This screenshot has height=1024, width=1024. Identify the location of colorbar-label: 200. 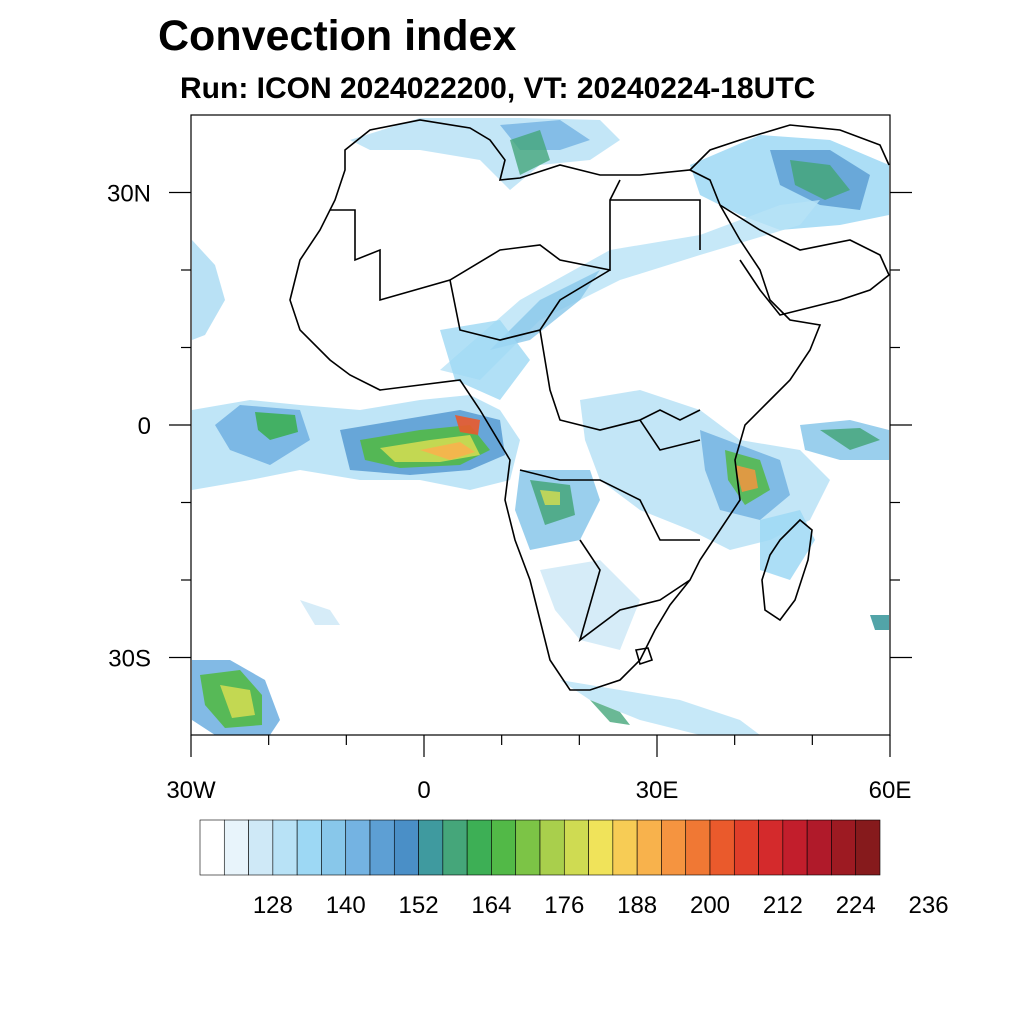
(710, 905).